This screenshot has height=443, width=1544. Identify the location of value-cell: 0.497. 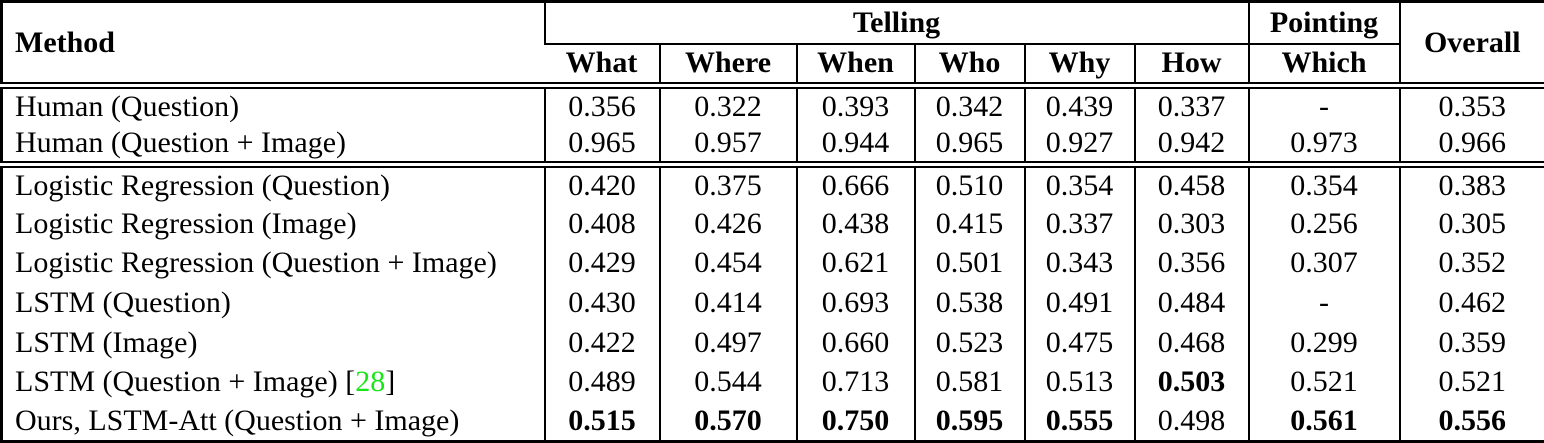
(727, 342).